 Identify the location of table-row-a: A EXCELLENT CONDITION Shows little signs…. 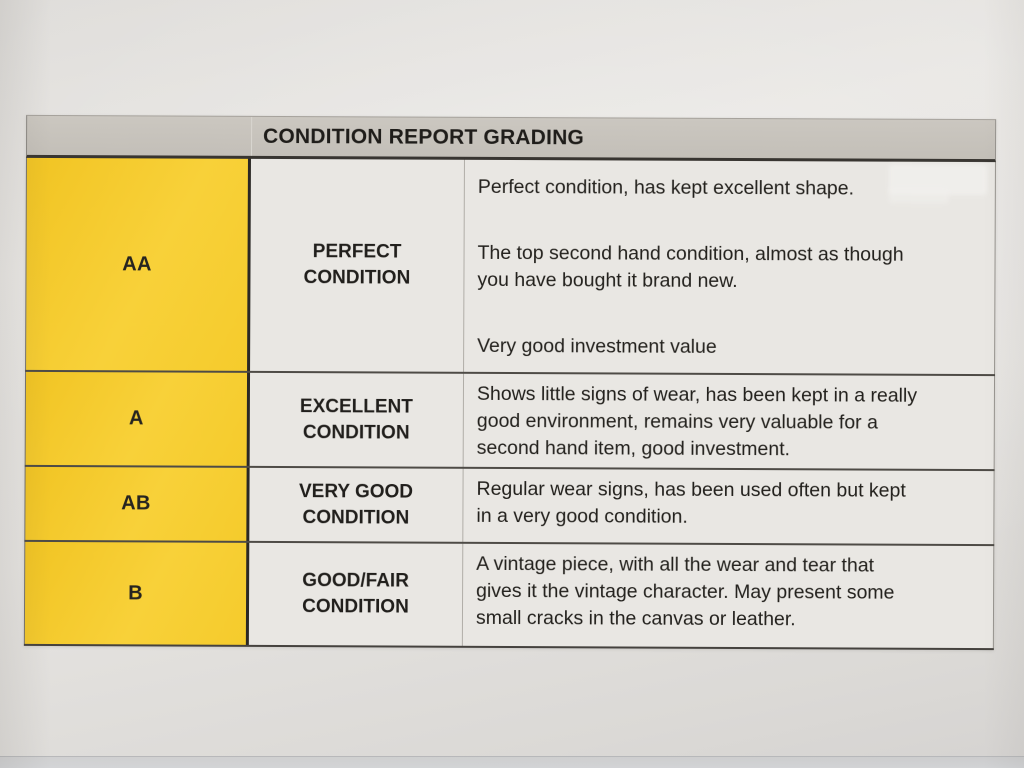
(510, 421).